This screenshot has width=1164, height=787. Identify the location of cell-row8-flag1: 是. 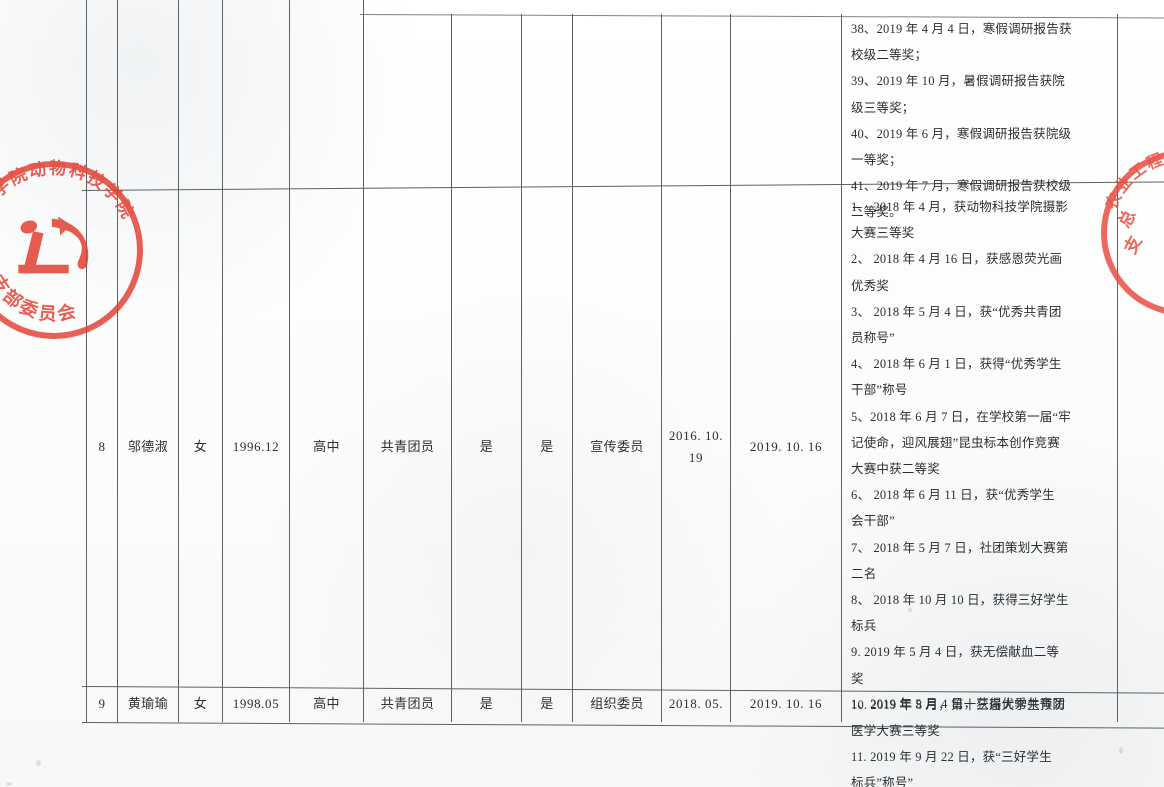
(486, 446).